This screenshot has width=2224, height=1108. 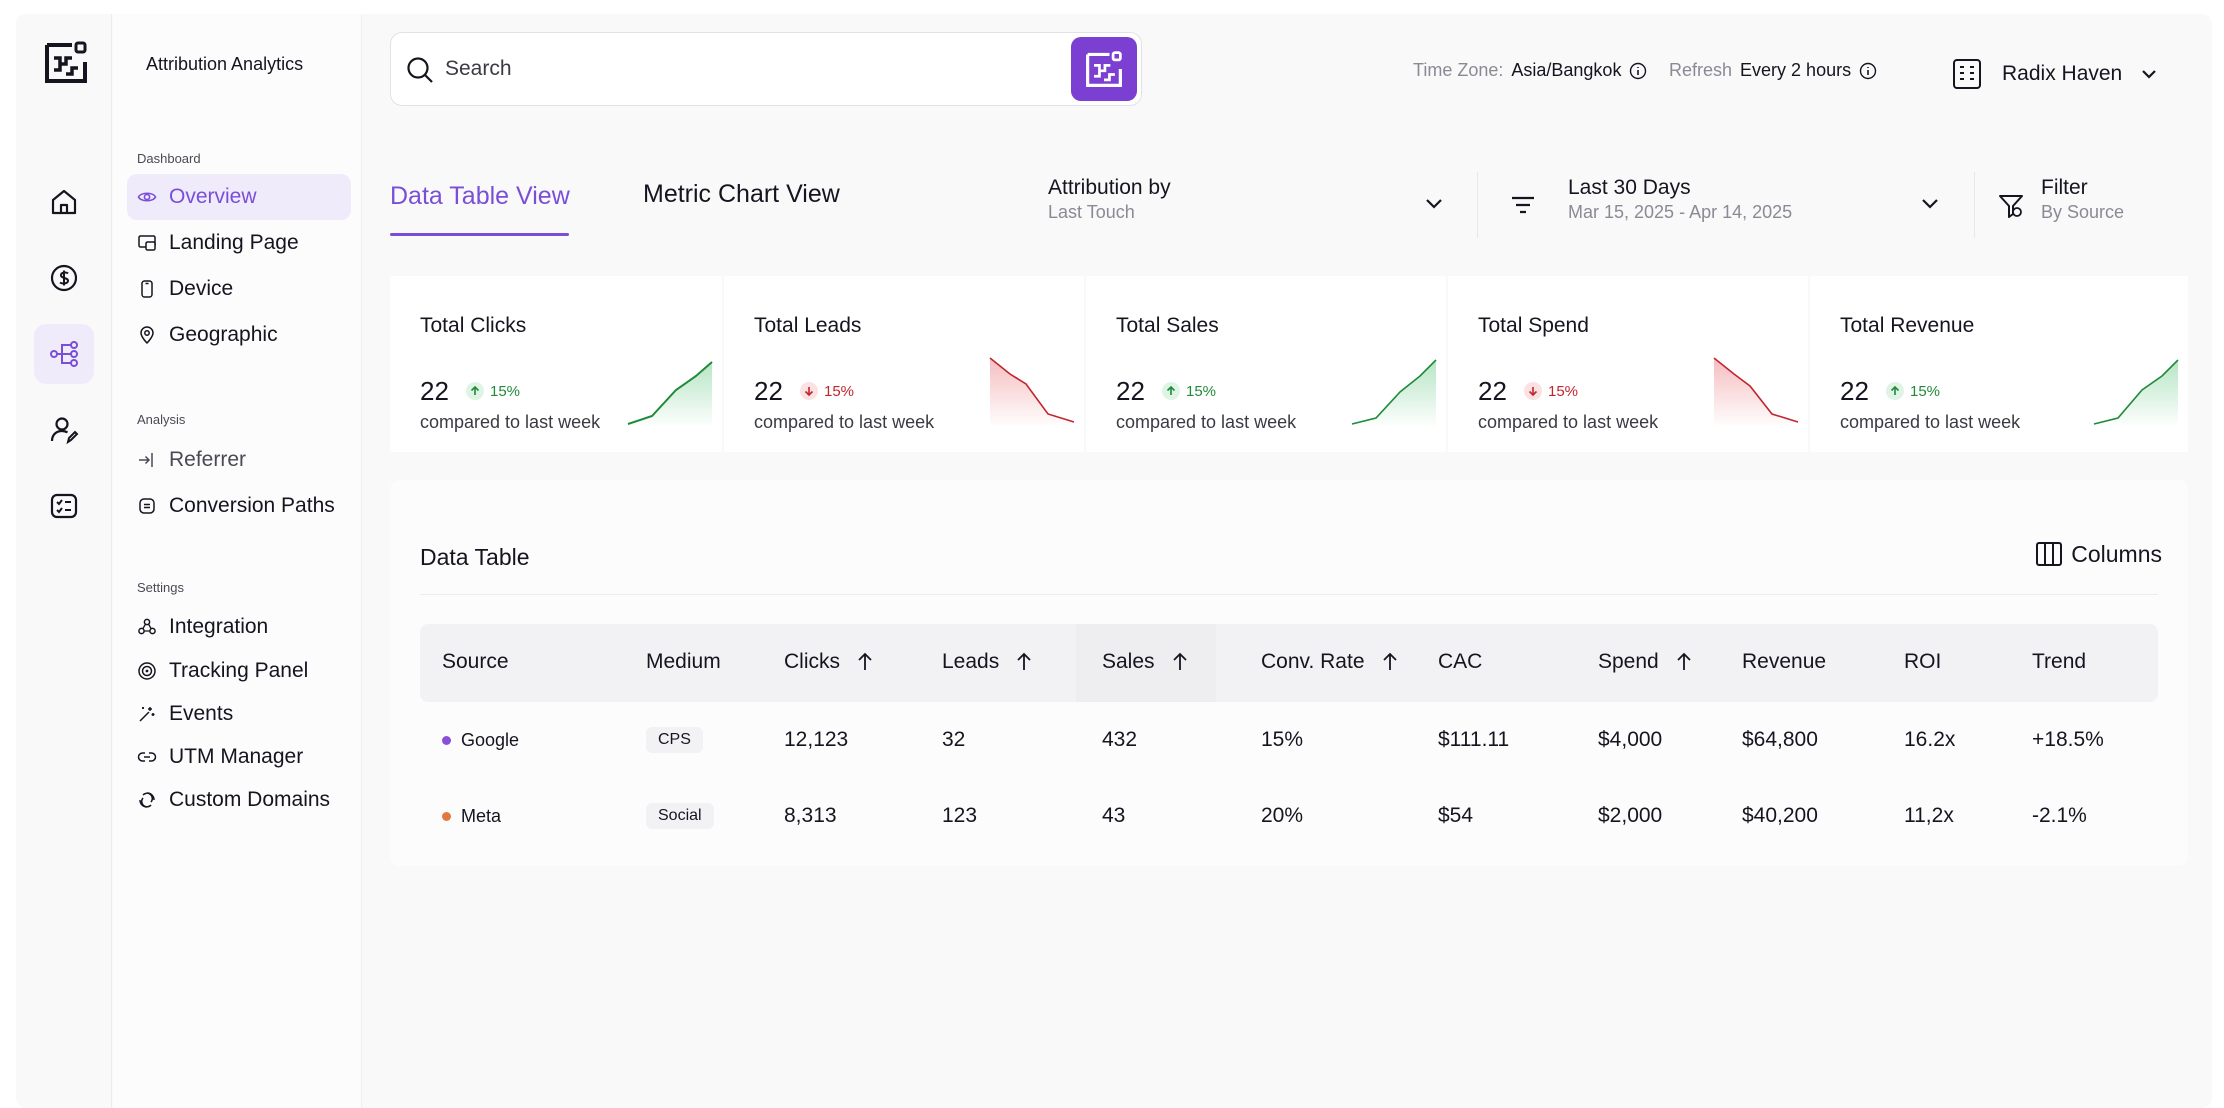 What do you see at coordinates (1784, 661) in the screenshot?
I see `column-header-revenue: Revenue` at bounding box center [1784, 661].